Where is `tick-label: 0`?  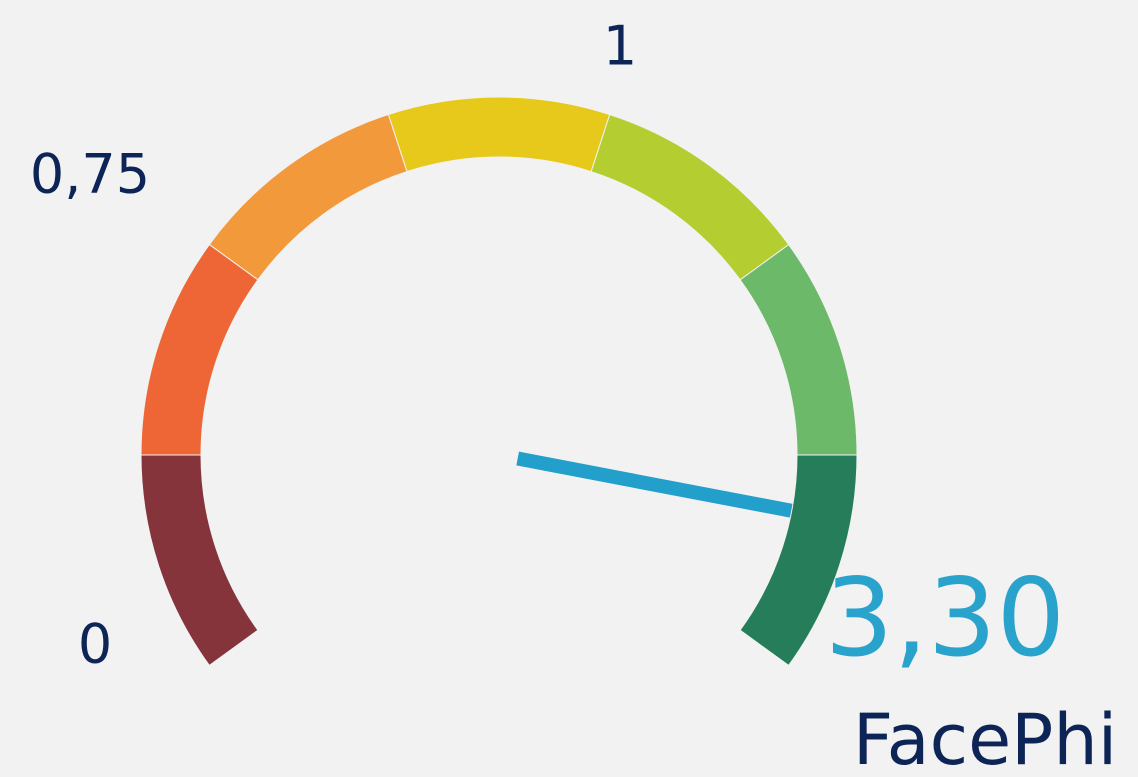 tick-label: 0 is located at coordinates (95, 644).